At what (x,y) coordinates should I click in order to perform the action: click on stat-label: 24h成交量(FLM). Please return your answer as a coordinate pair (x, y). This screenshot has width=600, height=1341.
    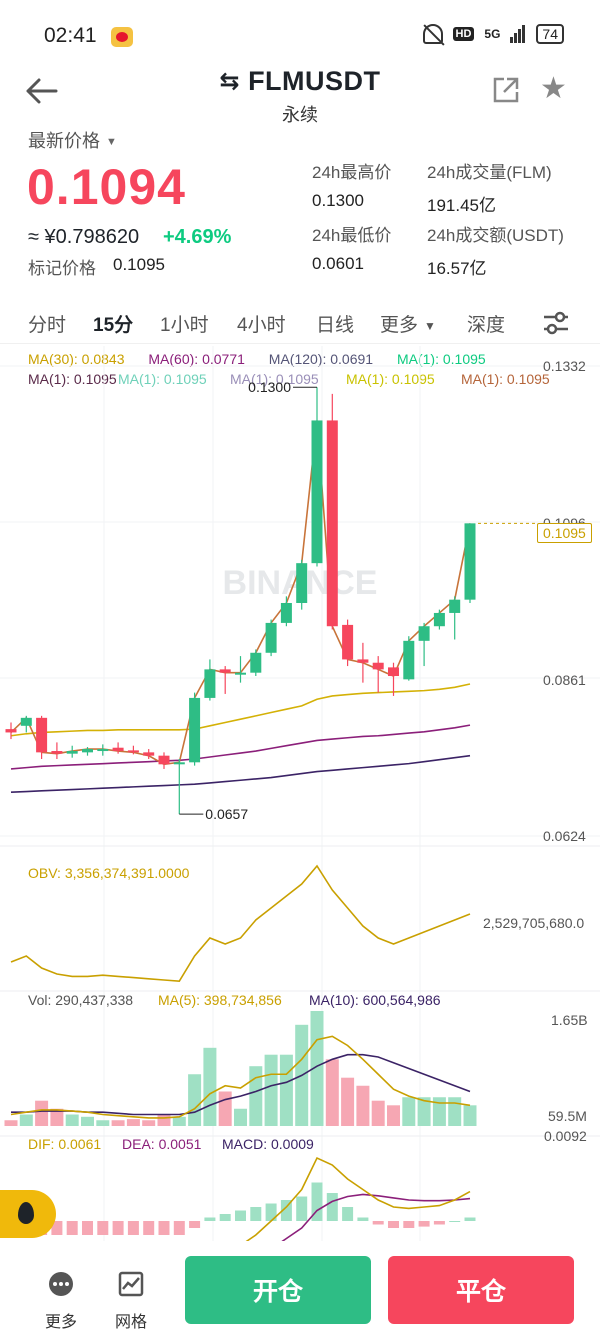
    Looking at the image, I should click on (489, 172).